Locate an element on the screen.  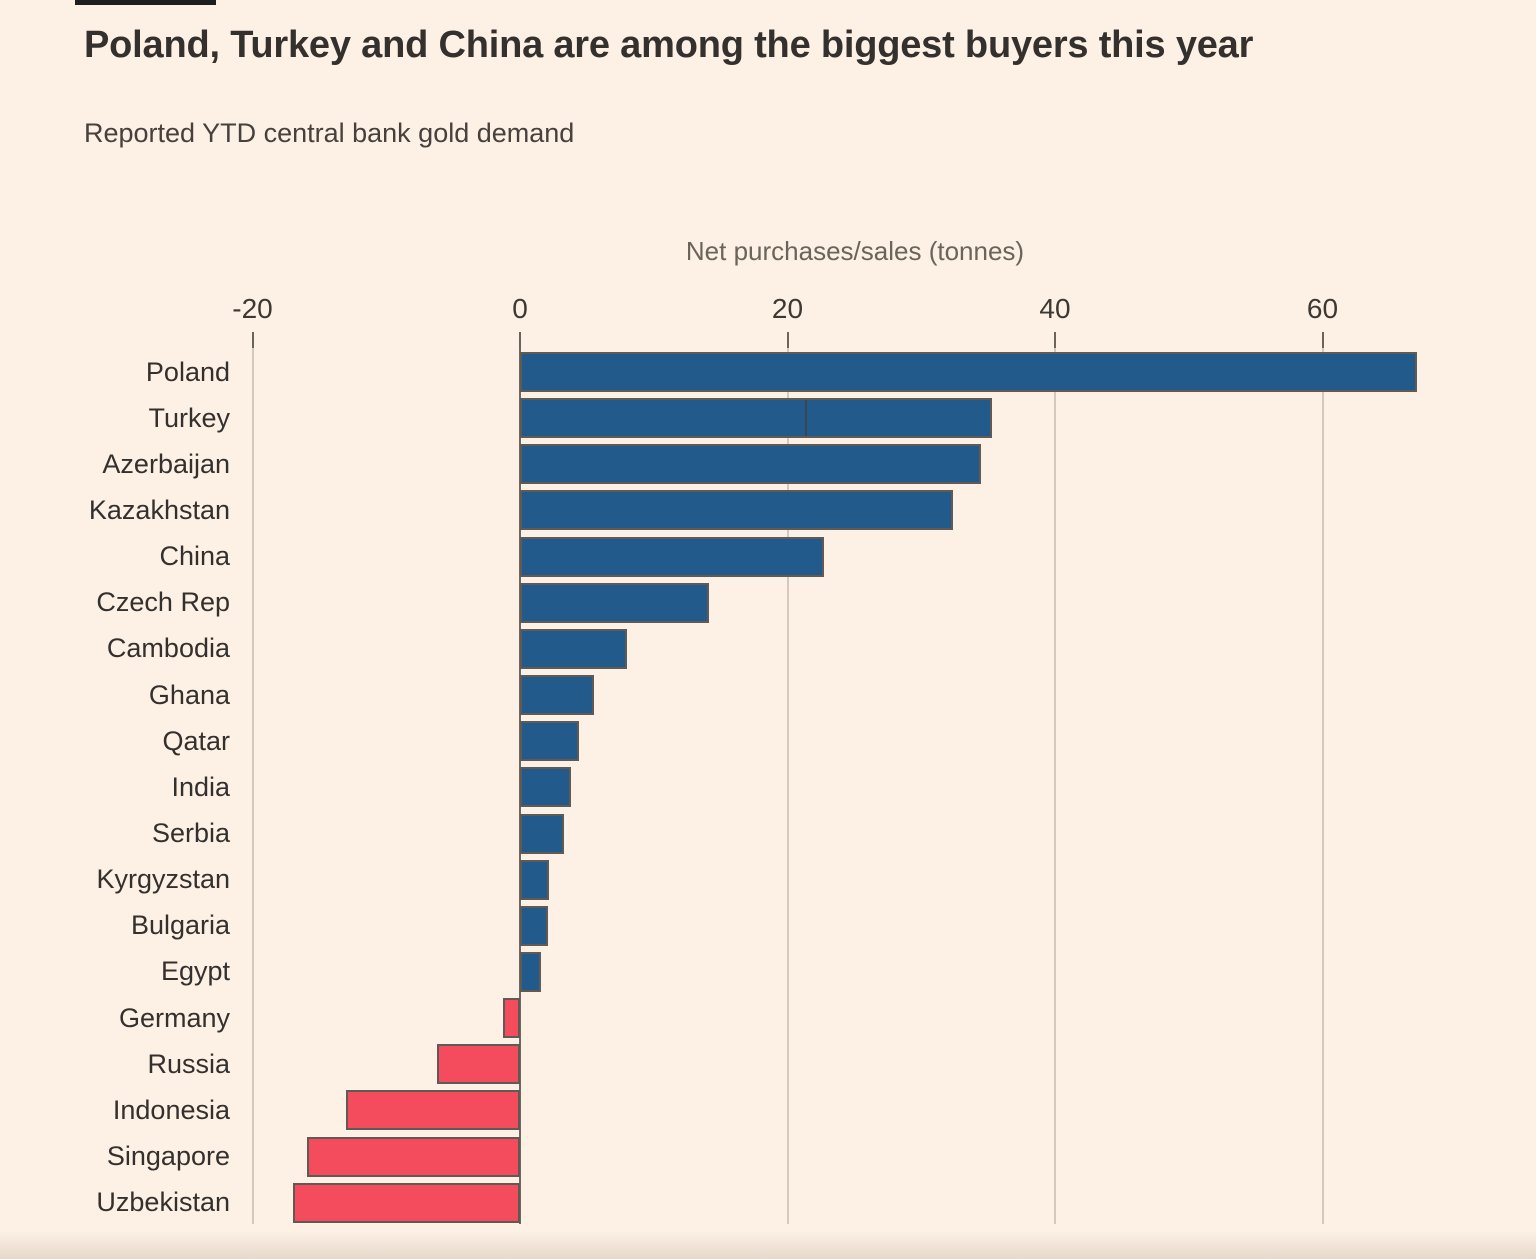
bar-india is located at coordinates (545, 787).